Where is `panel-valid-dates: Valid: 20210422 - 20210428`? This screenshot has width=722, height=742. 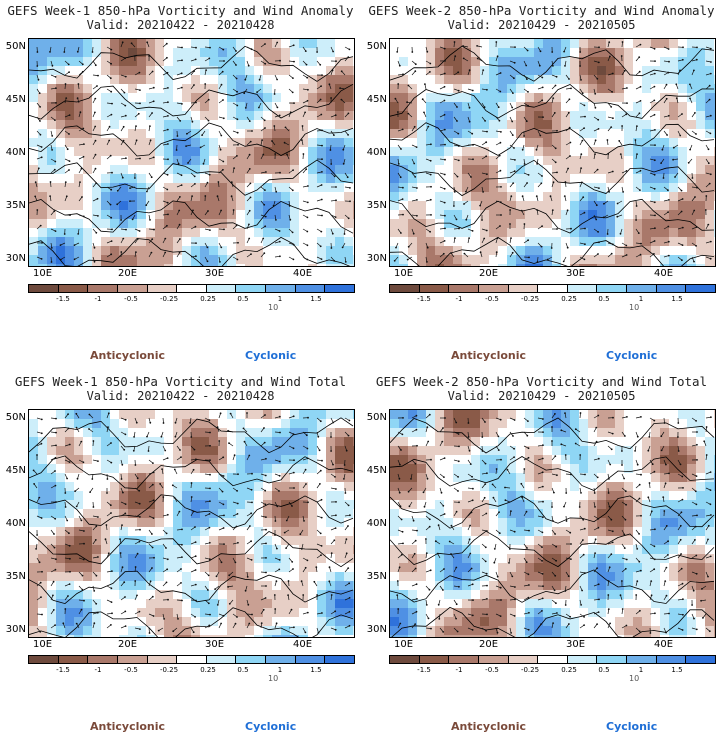 panel-valid-dates: Valid: 20210422 - 20210428 is located at coordinates (180, 25).